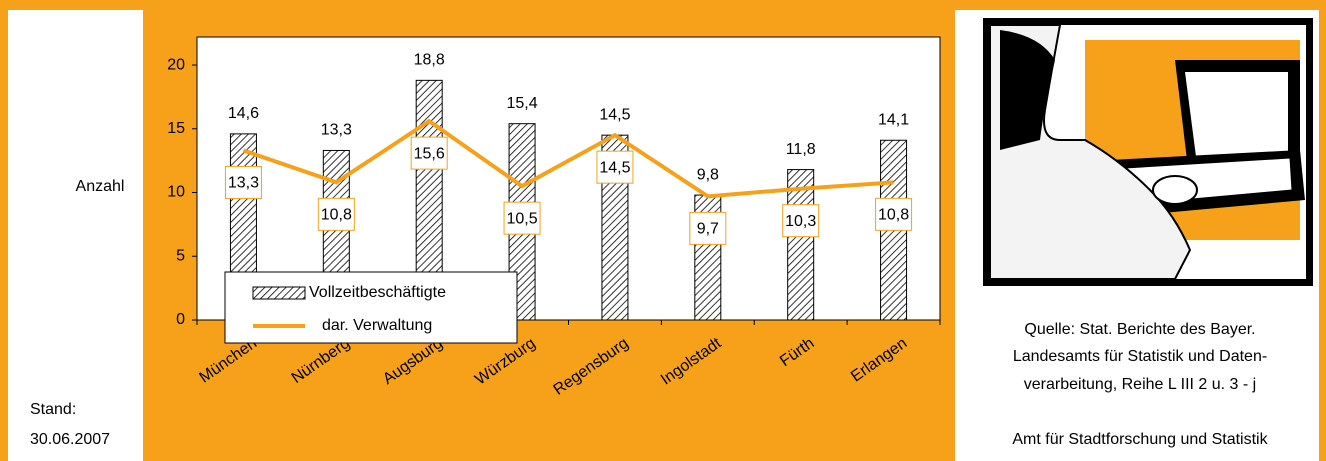 The image size is (1326, 461). Describe the element at coordinates (708, 174) in the screenshot. I see `bar-value-label: 9,8` at that location.